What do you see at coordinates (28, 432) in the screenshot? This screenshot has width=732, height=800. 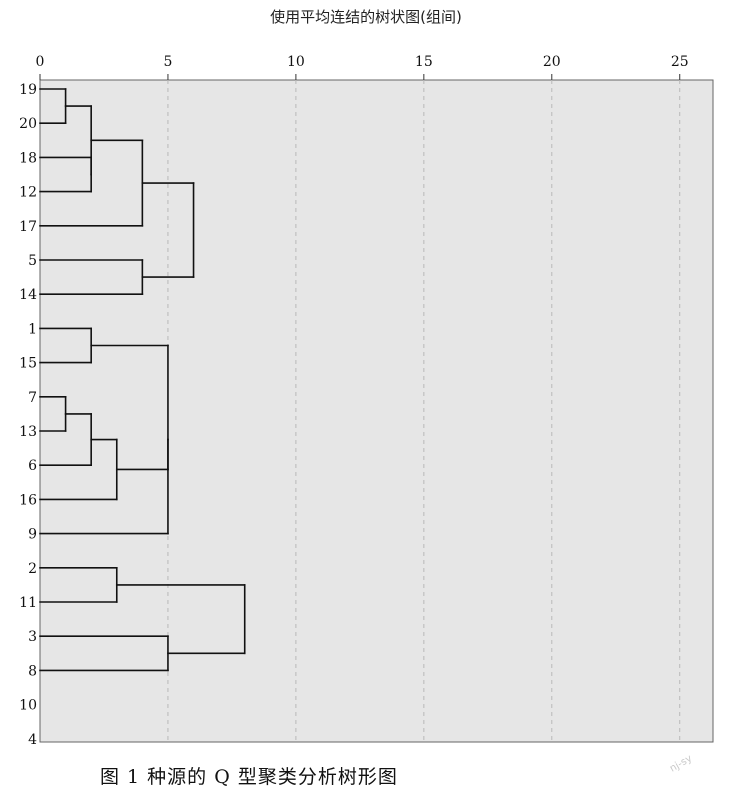 I see `leaf-label: 13` at bounding box center [28, 432].